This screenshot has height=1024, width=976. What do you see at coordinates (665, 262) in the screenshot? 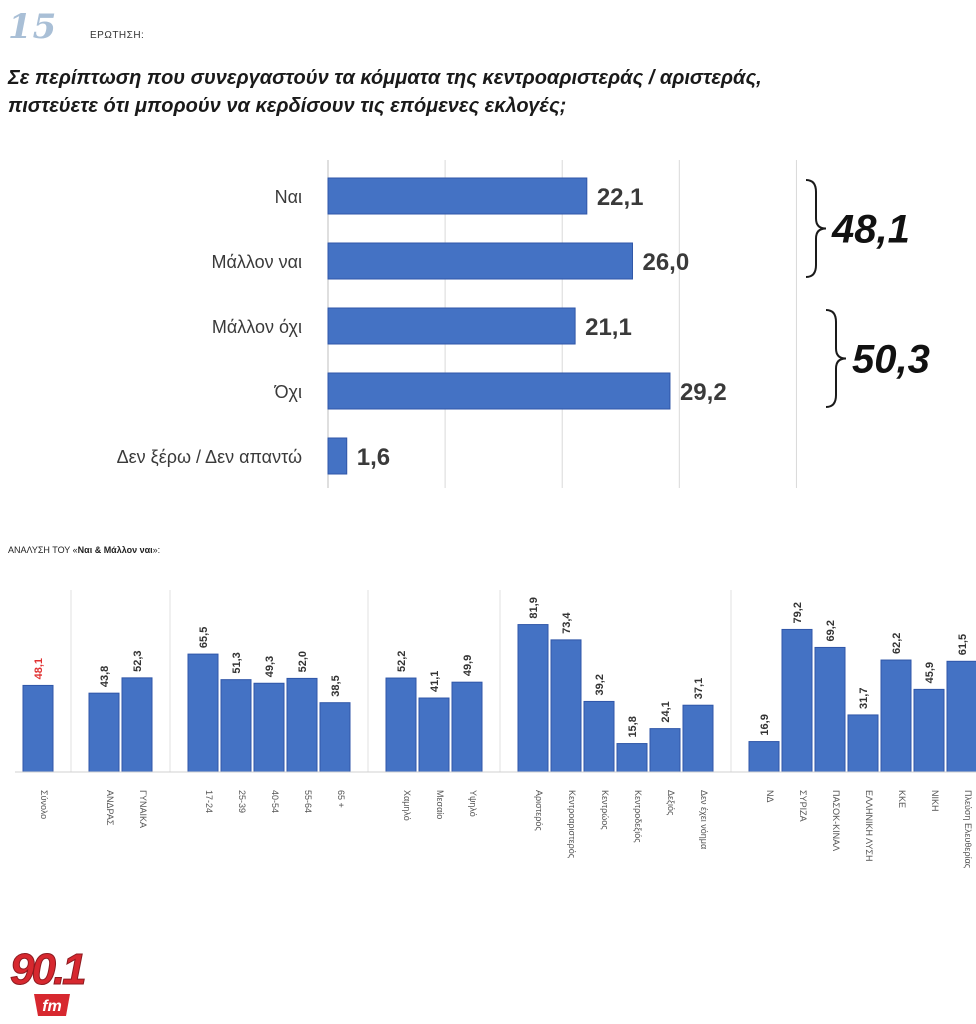
I see `value-label: 26,0` at bounding box center [665, 262].